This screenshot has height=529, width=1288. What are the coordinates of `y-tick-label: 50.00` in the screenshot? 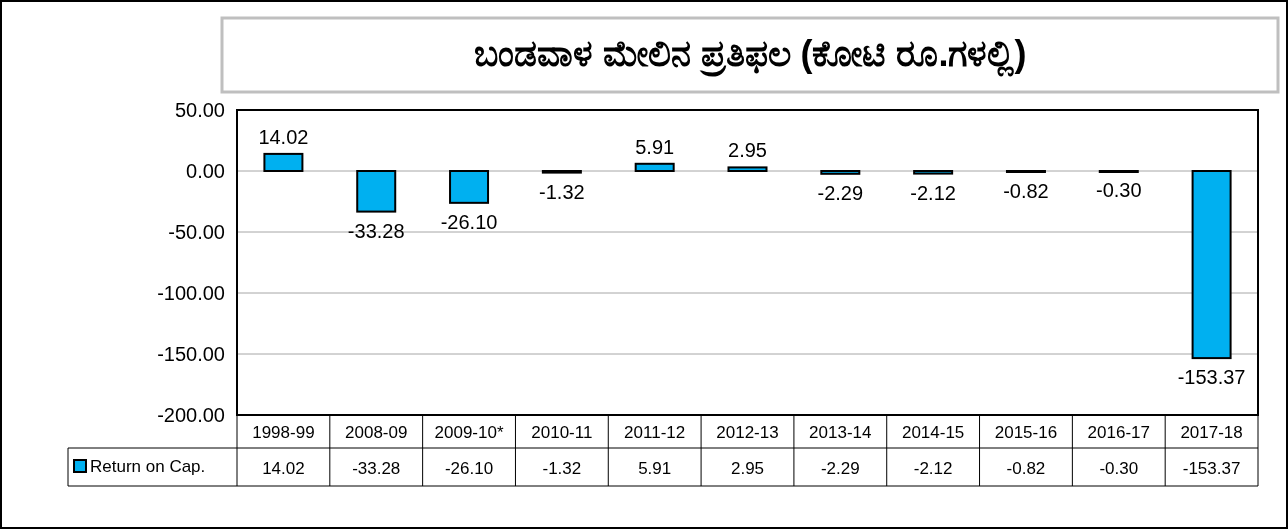 It's located at (199, 110).